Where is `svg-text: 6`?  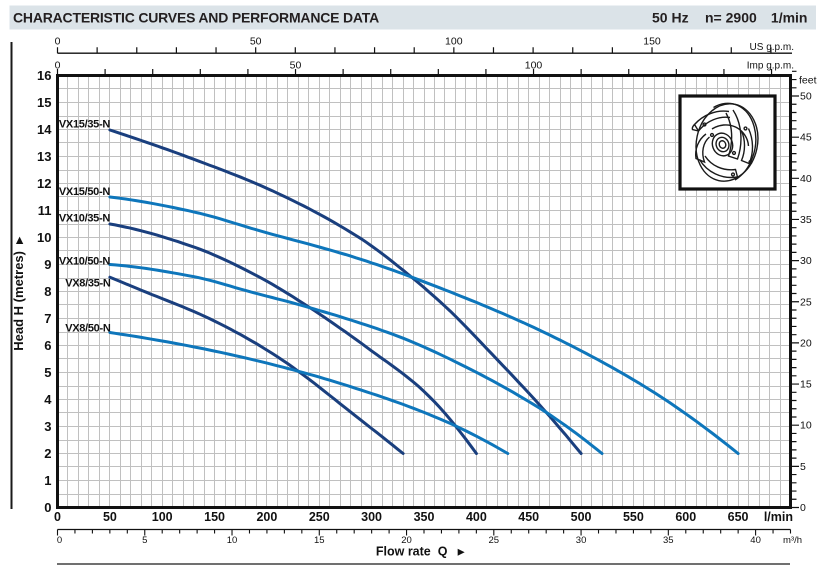
svg-text: 6 is located at coordinates (47, 345).